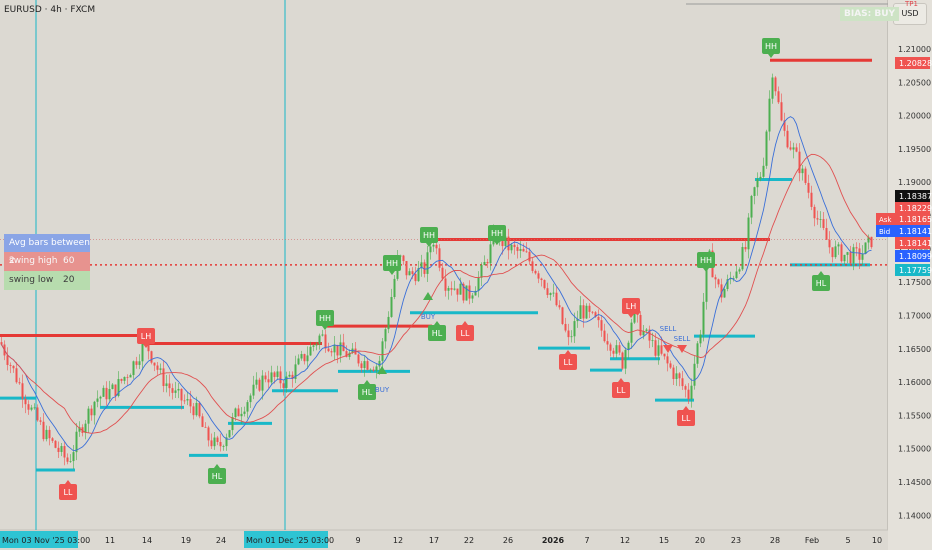  What do you see at coordinates (217, 476) in the screenshot?
I see `swing-label-text: HL` at bounding box center [217, 476].